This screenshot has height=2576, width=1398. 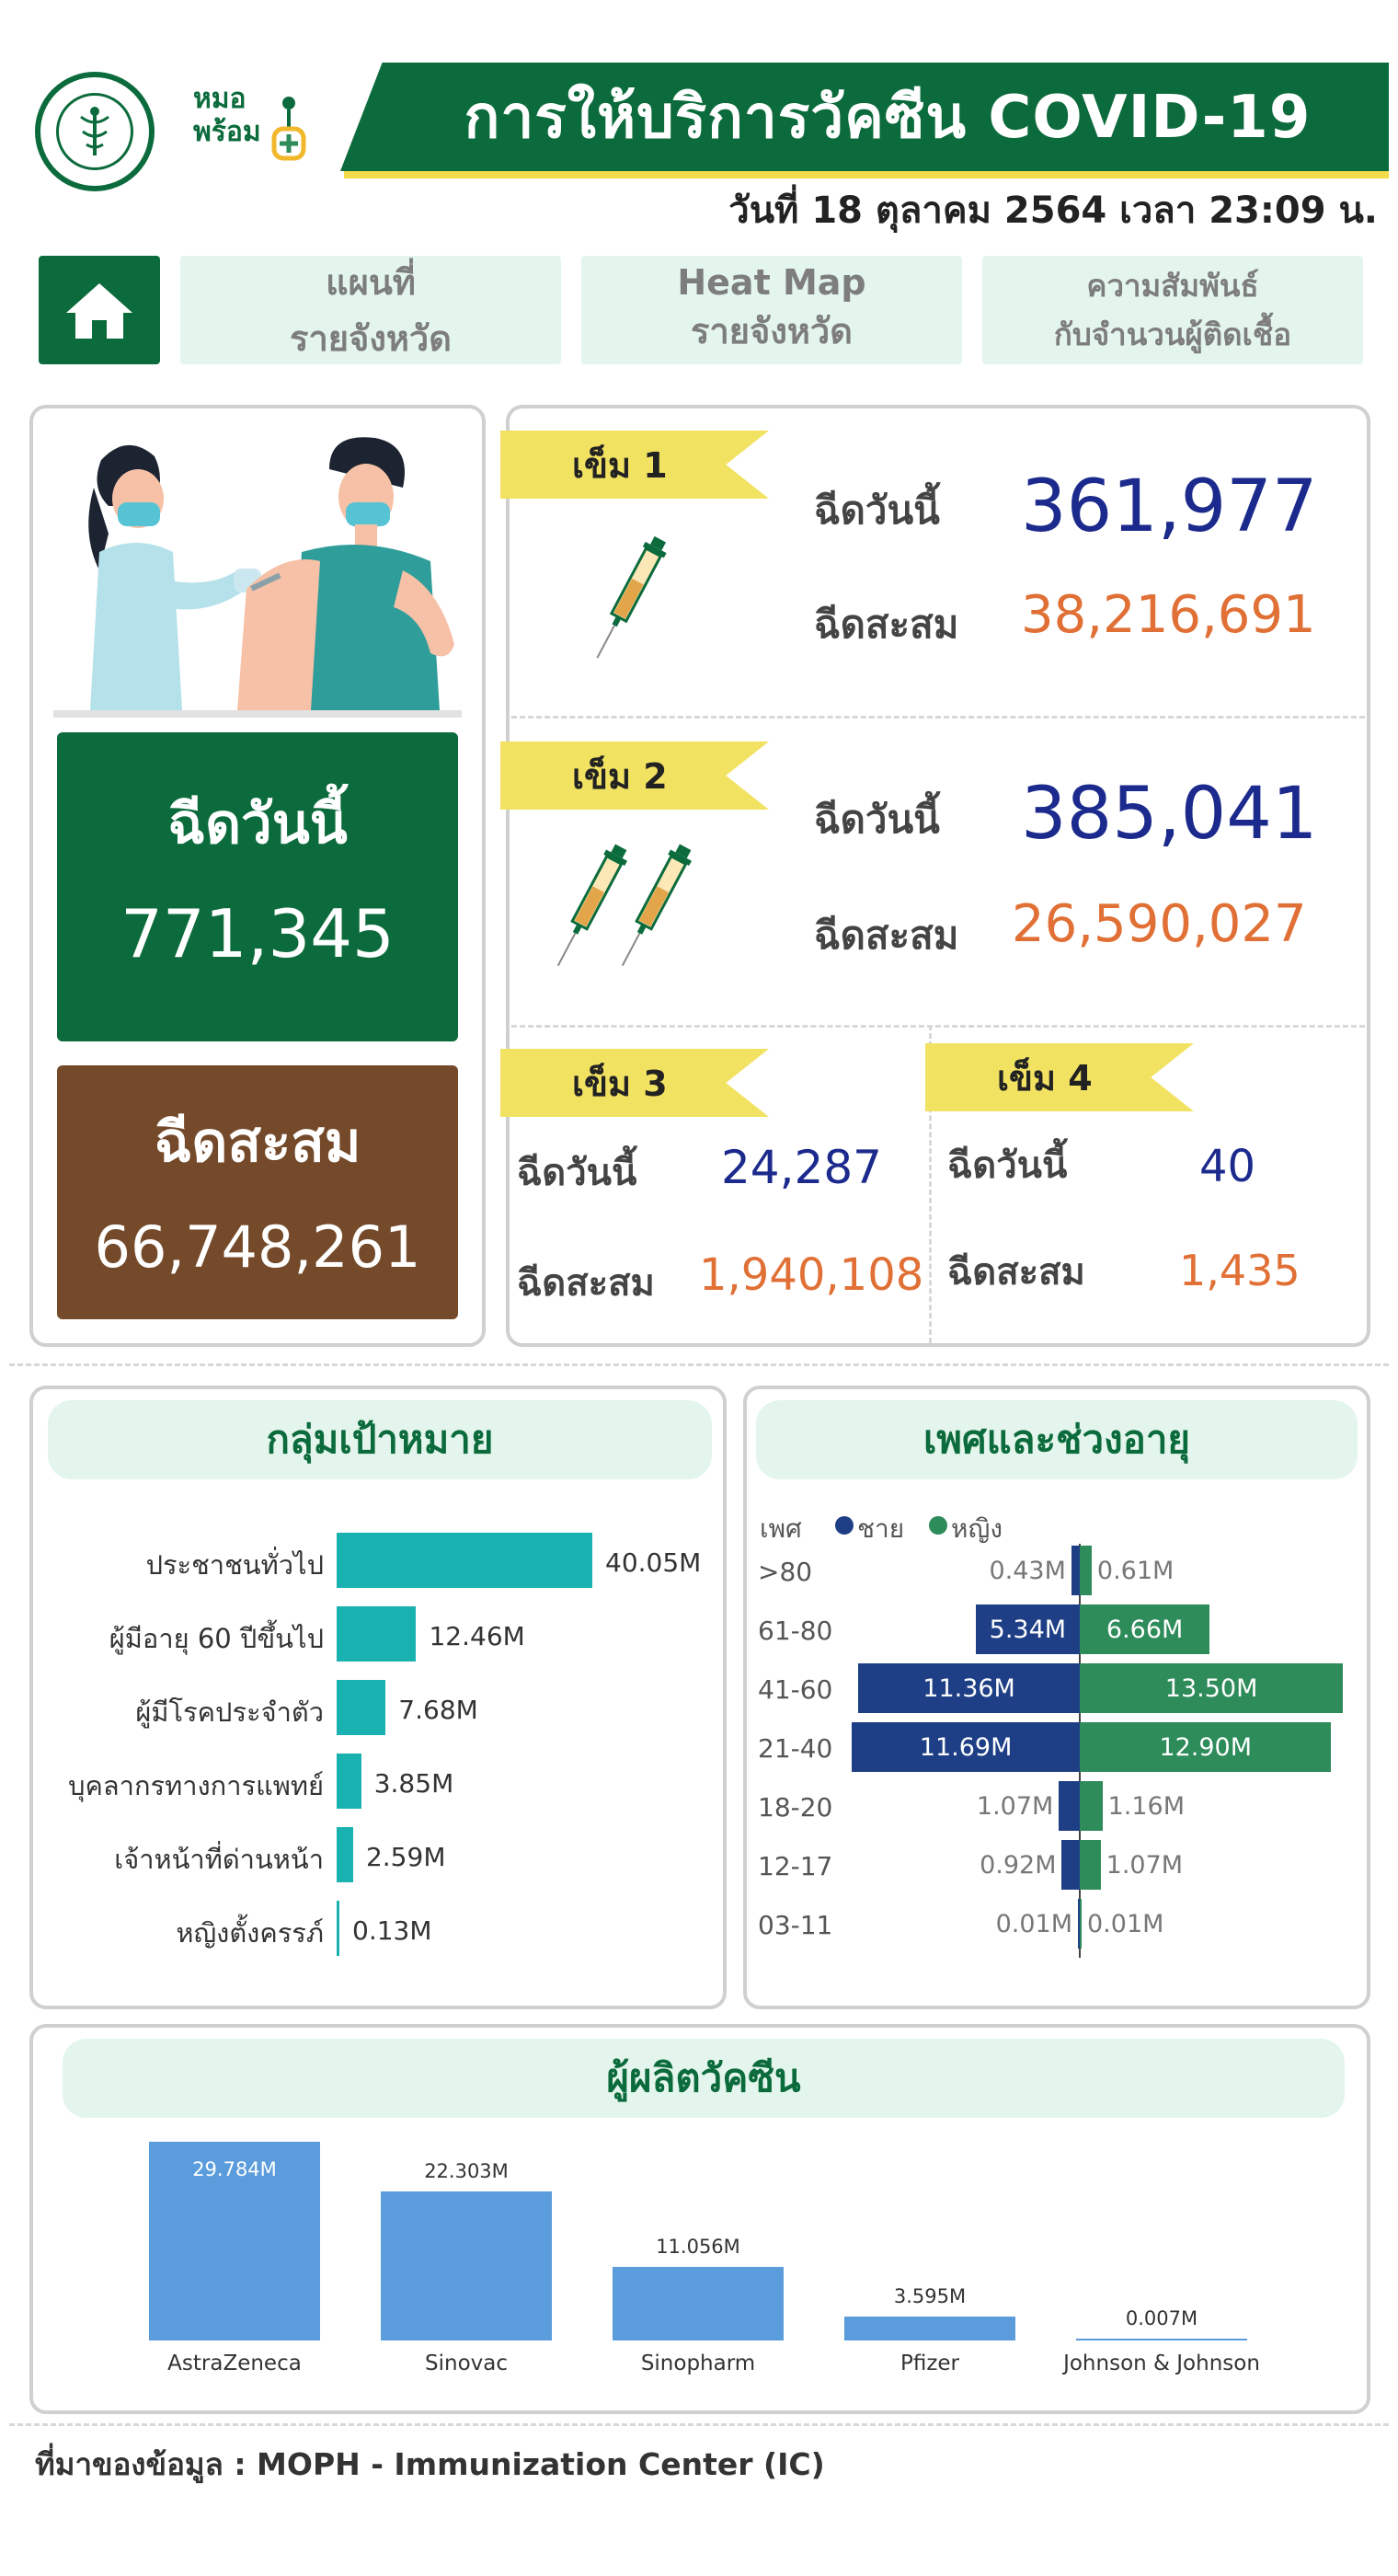 What do you see at coordinates (620, 776) in the screenshot?
I see `dose2-tag-label: เข็ม 2` at bounding box center [620, 776].